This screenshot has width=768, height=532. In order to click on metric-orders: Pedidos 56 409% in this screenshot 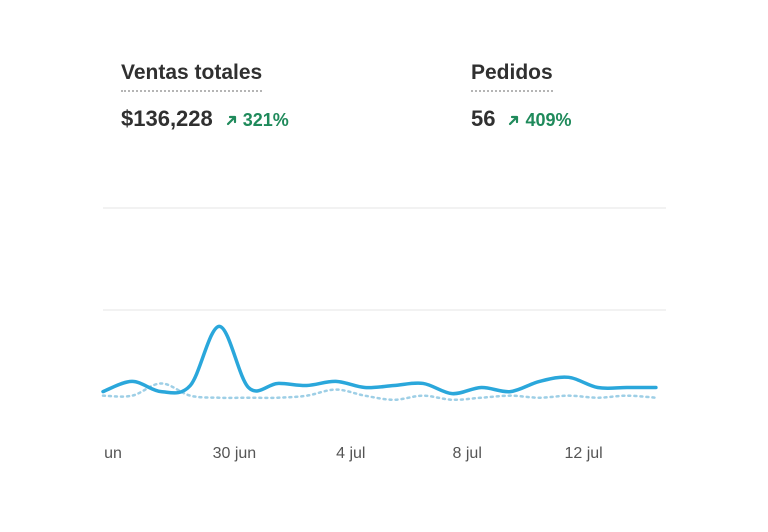, I will do `click(521, 96)`.